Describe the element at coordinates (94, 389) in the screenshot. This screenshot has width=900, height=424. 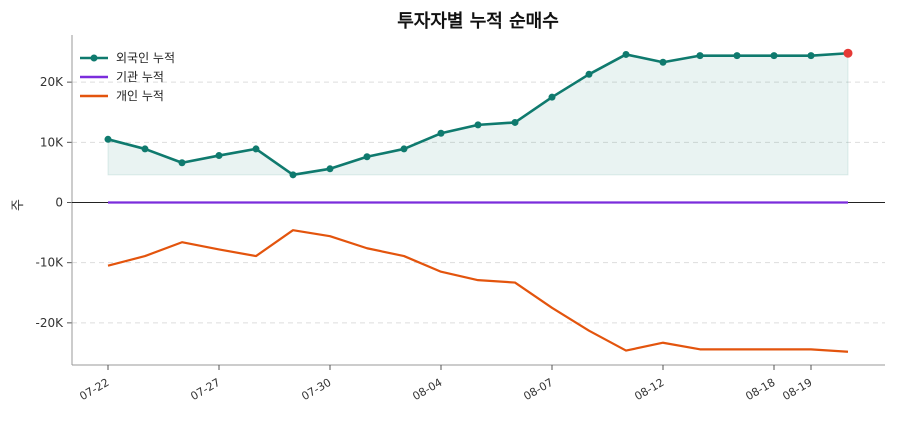
I see `x-tick-label: 07-22` at that location.